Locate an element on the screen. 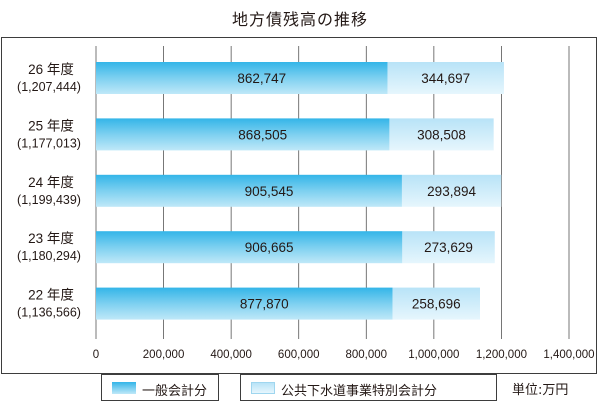 The width and height of the screenshot is (600, 419). legend-label-series-1: 一般会計分 is located at coordinates (175, 391).